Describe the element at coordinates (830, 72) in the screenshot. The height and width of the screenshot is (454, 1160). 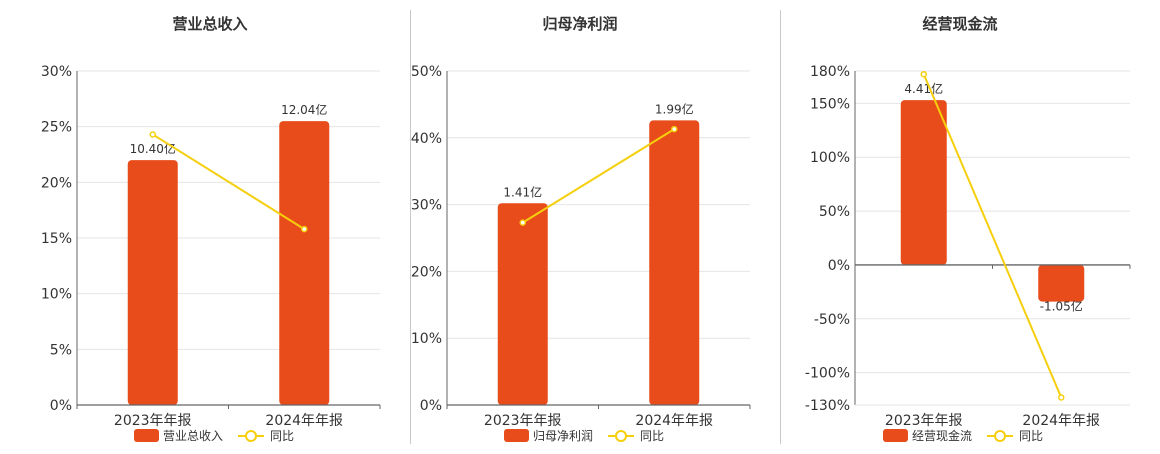
I see `y-tick-label: 180%` at that location.